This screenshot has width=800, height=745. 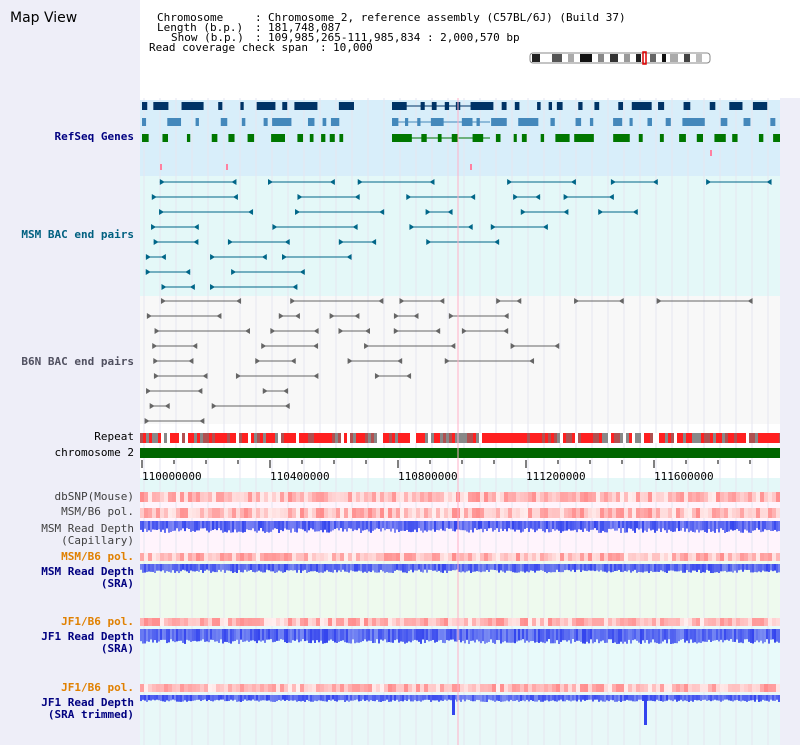 What do you see at coordinates (94, 136) in the screenshot?
I see `label-refseq-genes: RefSeq Genes` at bounding box center [94, 136].